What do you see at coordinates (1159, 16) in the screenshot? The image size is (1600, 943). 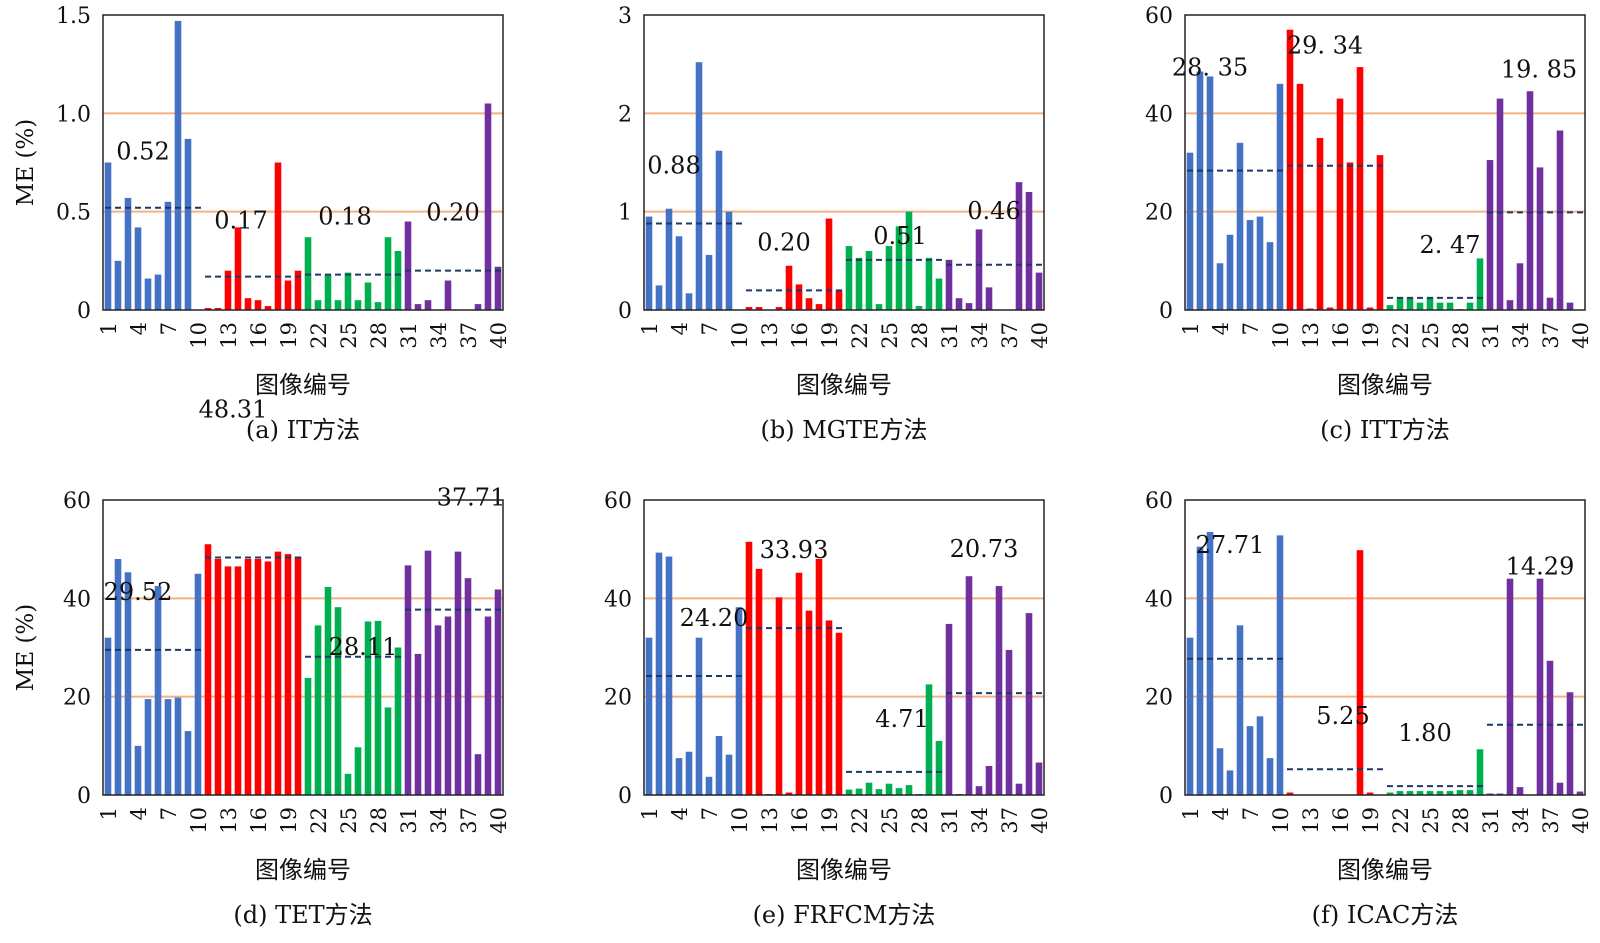 I see `y-tick-label: 60` at bounding box center [1159, 16].